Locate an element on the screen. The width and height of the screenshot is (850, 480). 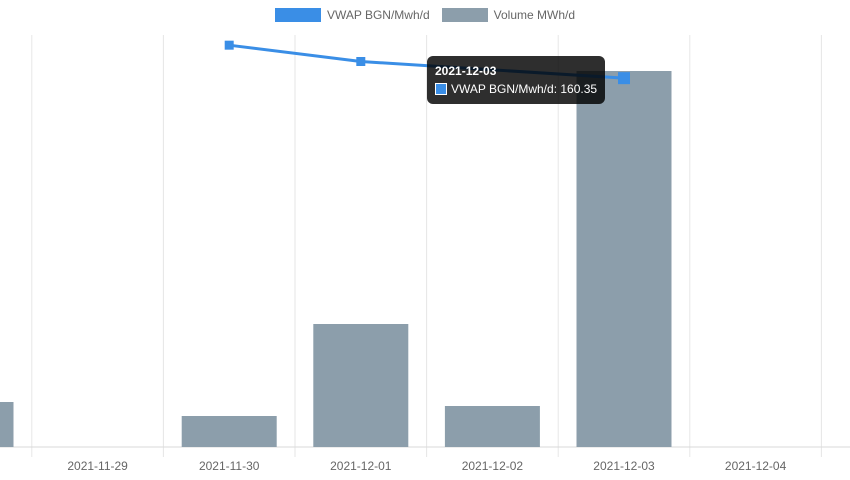
x-tick-label: 2021-11-30 is located at coordinates (229, 466).